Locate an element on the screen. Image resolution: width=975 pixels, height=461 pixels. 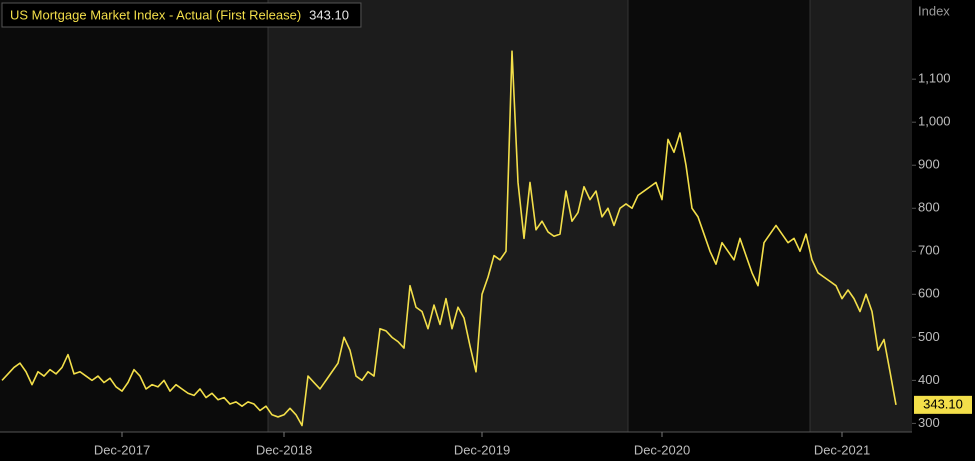
legend-frame is located at coordinates (181, 15).